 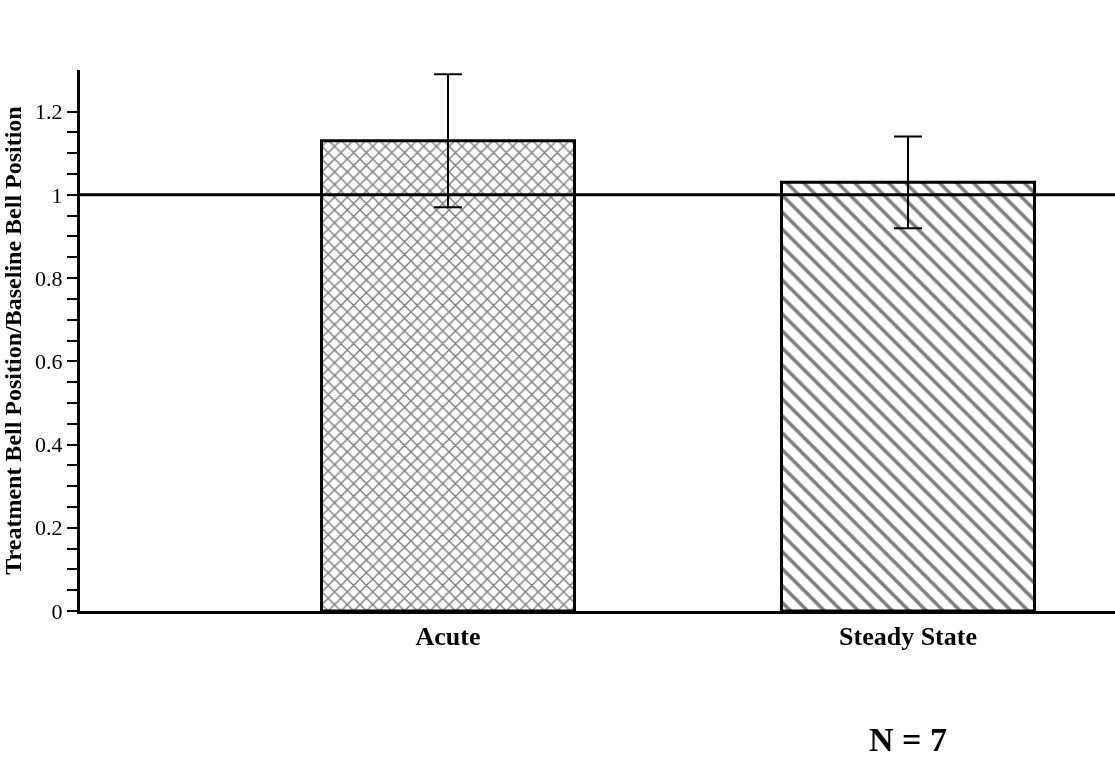 What do you see at coordinates (49, 362) in the screenshot?
I see `y-tick-label: 0.6` at bounding box center [49, 362].